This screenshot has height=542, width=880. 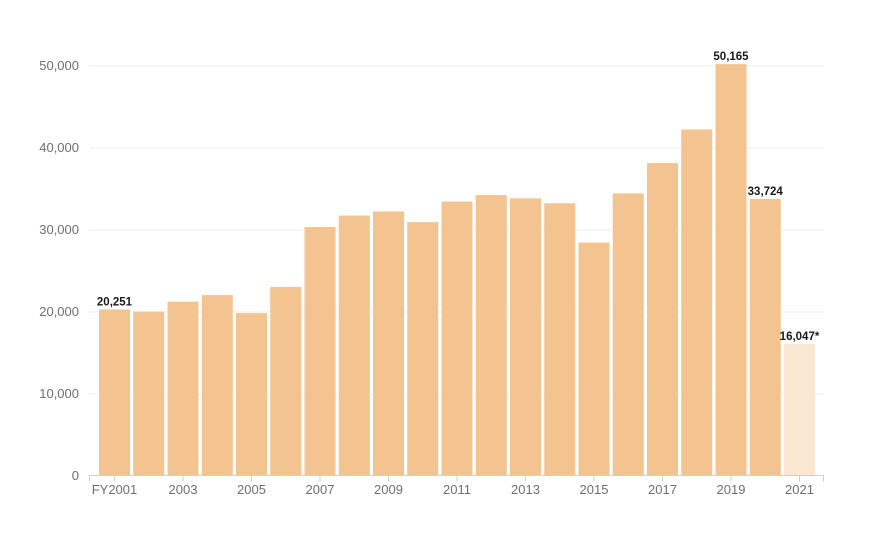 What do you see at coordinates (59, 229) in the screenshot?
I see `y-tick-label: 30,000` at bounding box center [59, 229].